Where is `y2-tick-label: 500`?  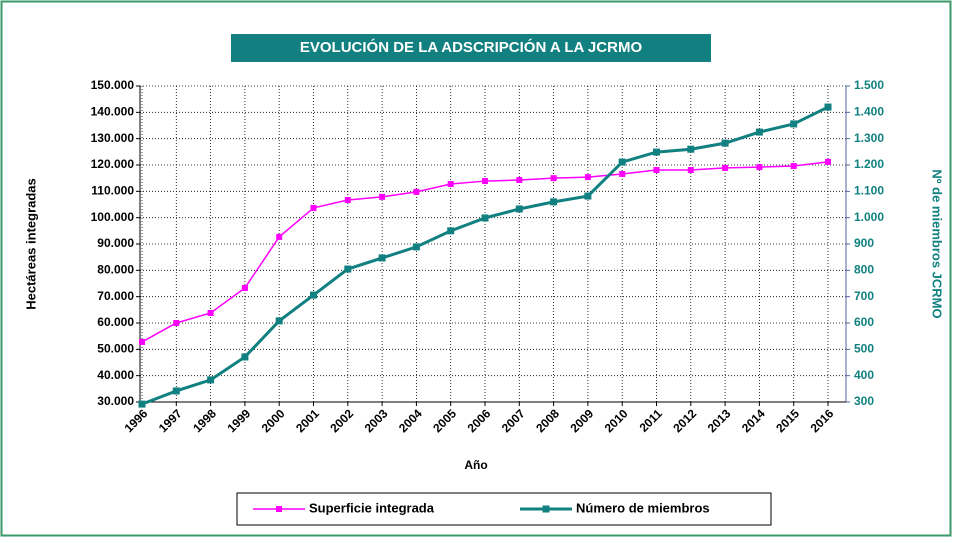
y2-tick-label: 500 is located at coordinates (864, 349).